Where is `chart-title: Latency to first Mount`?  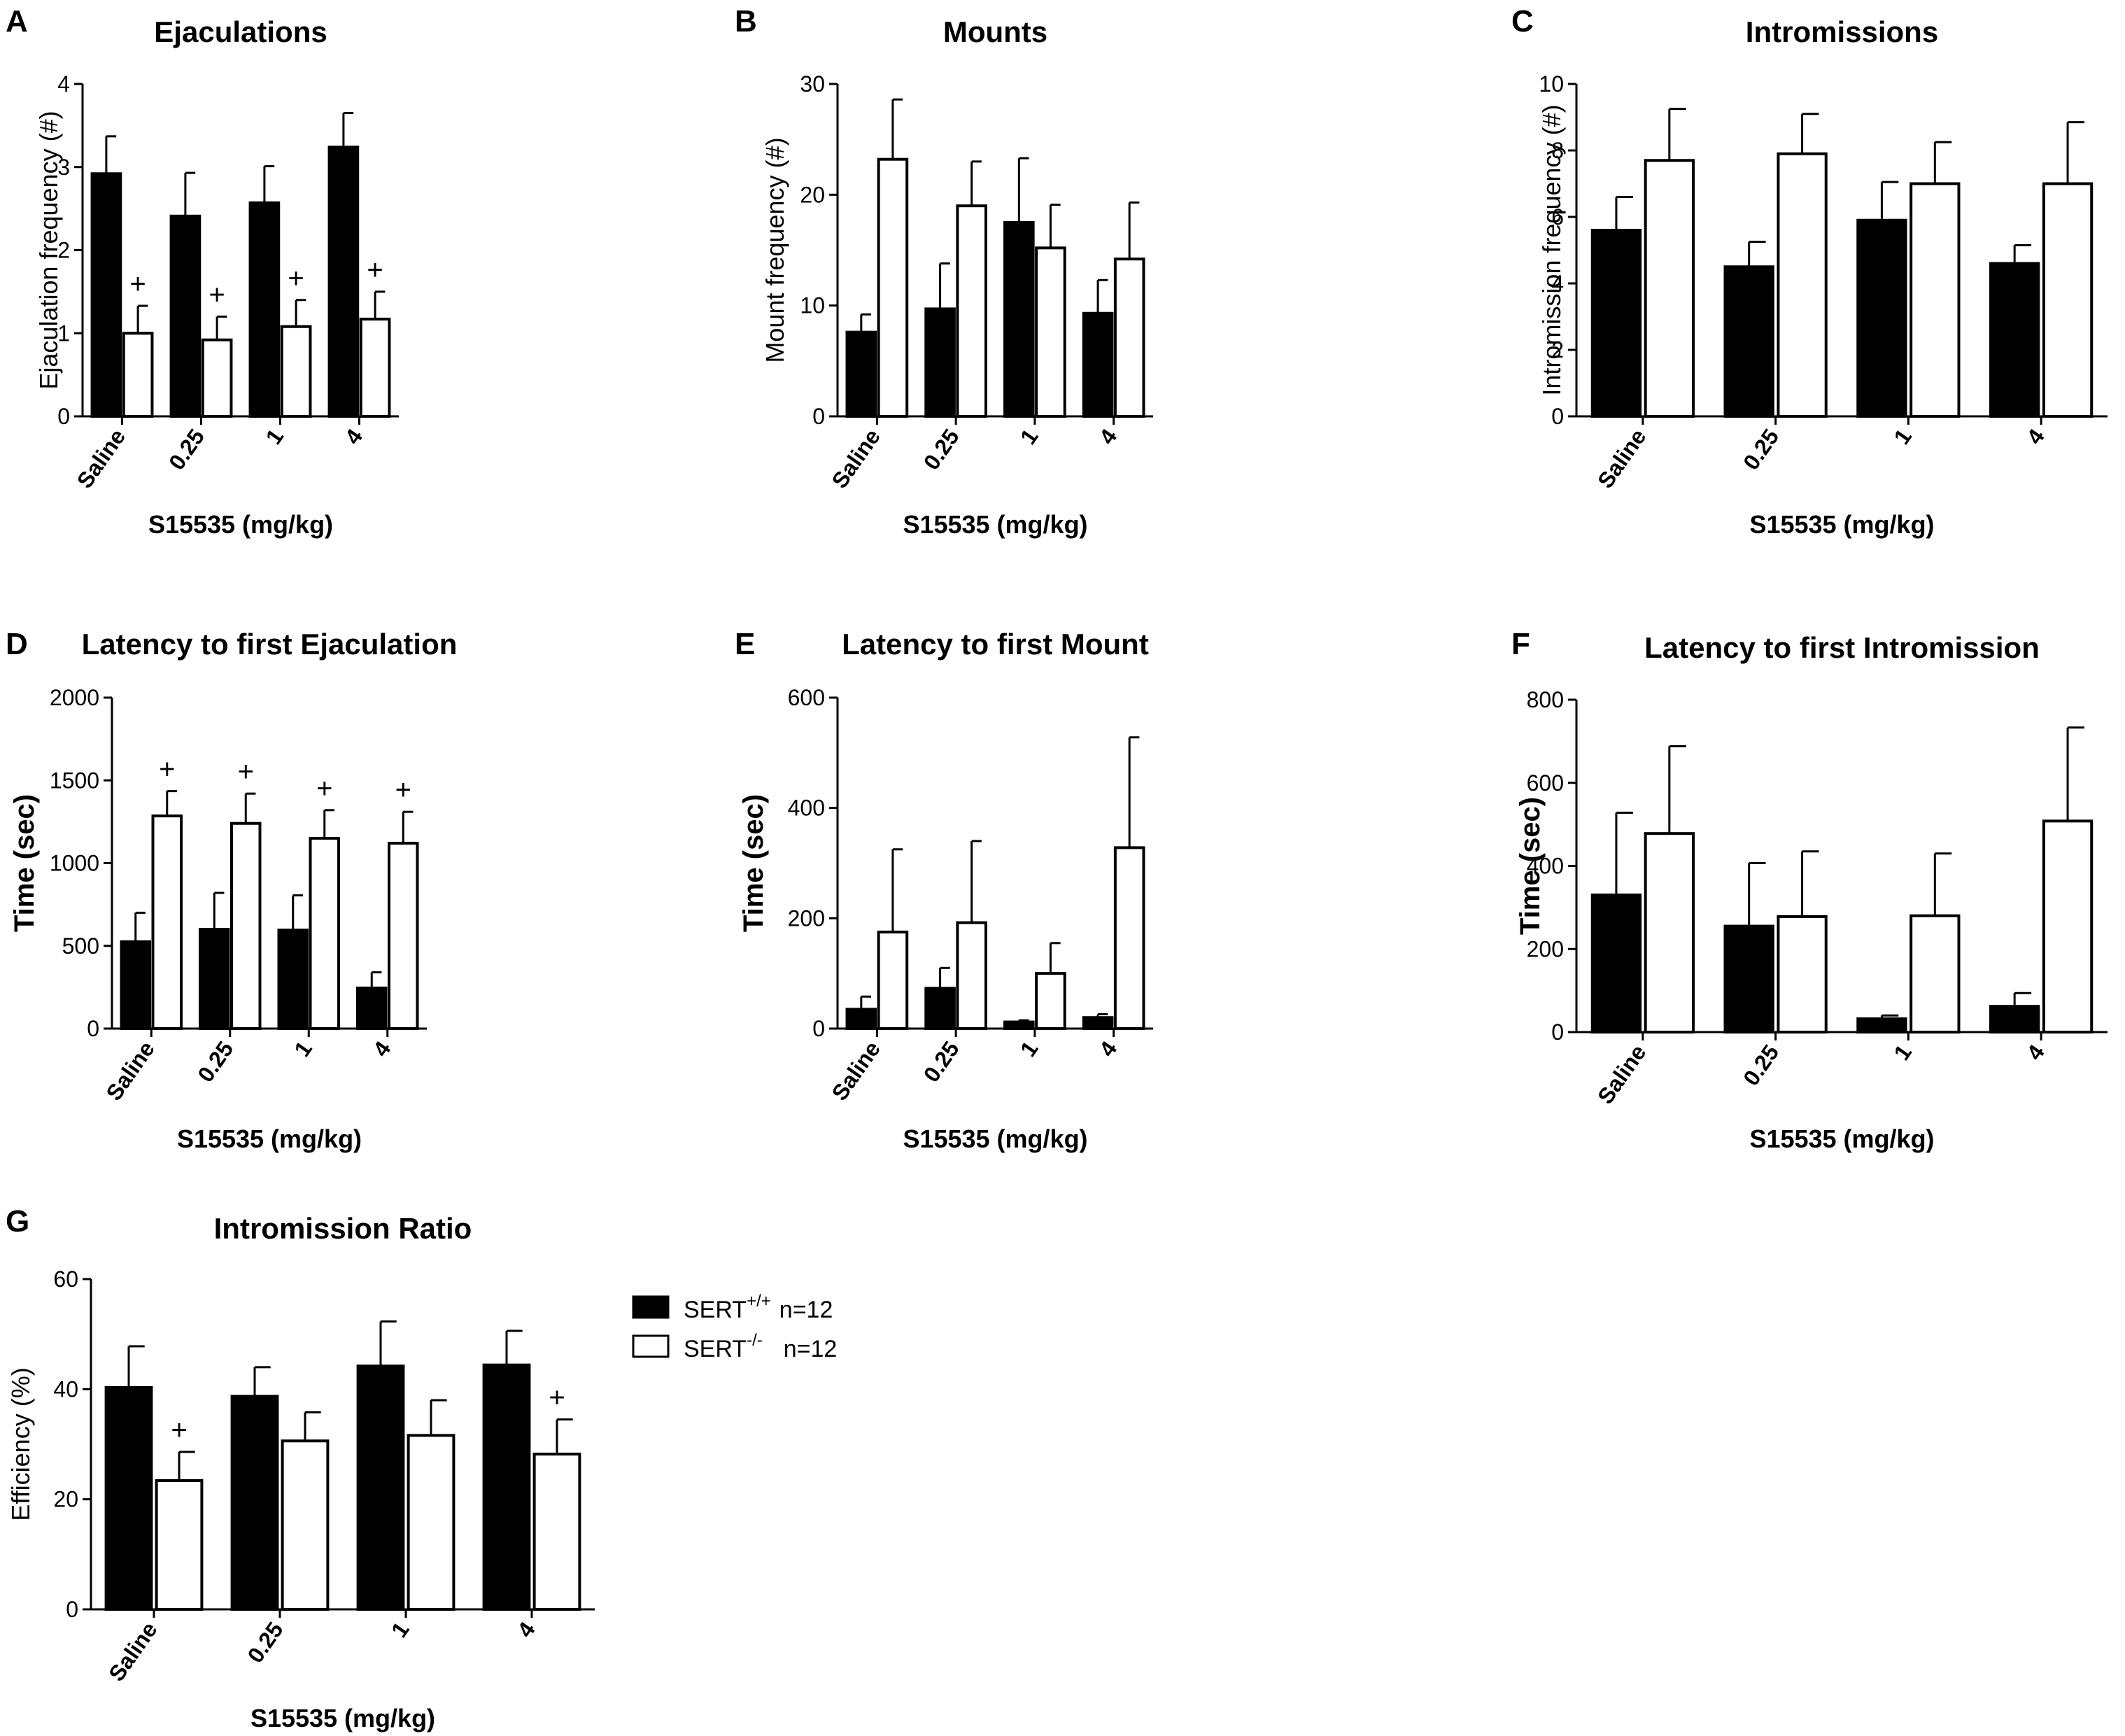 chart-title: Latency to first Mount is located at coordinates (995, 644).